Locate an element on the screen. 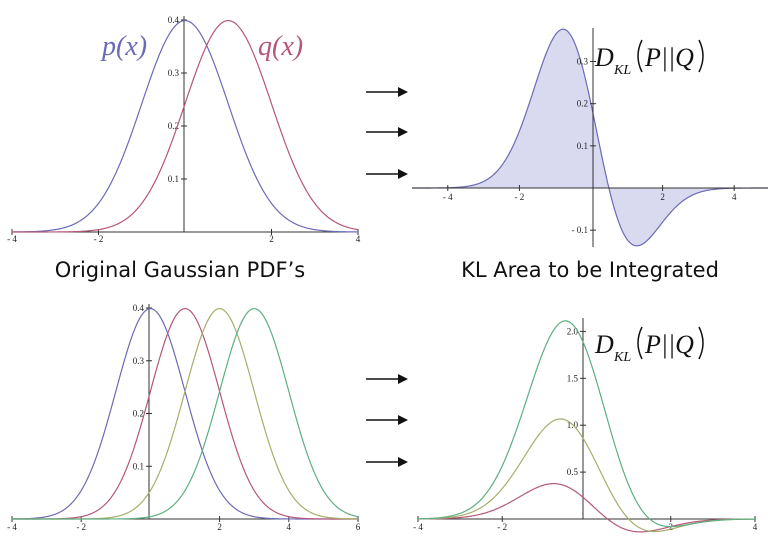  dkl-top-d: D is located at coordinates (604, 57).